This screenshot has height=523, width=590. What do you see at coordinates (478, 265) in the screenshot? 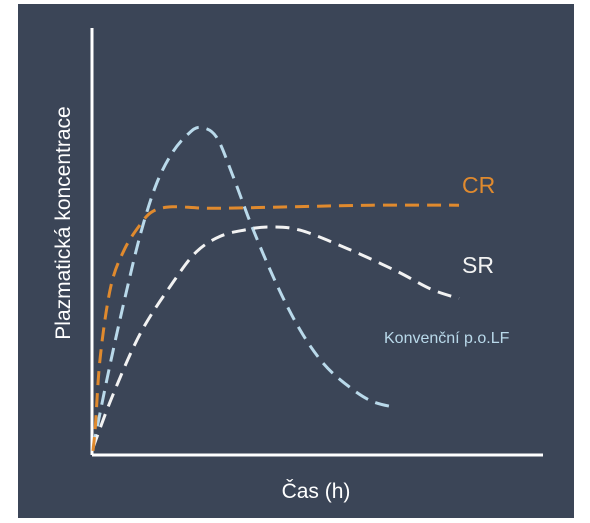
I see `series-label-sr: SR` at bounding box center [478, 265].